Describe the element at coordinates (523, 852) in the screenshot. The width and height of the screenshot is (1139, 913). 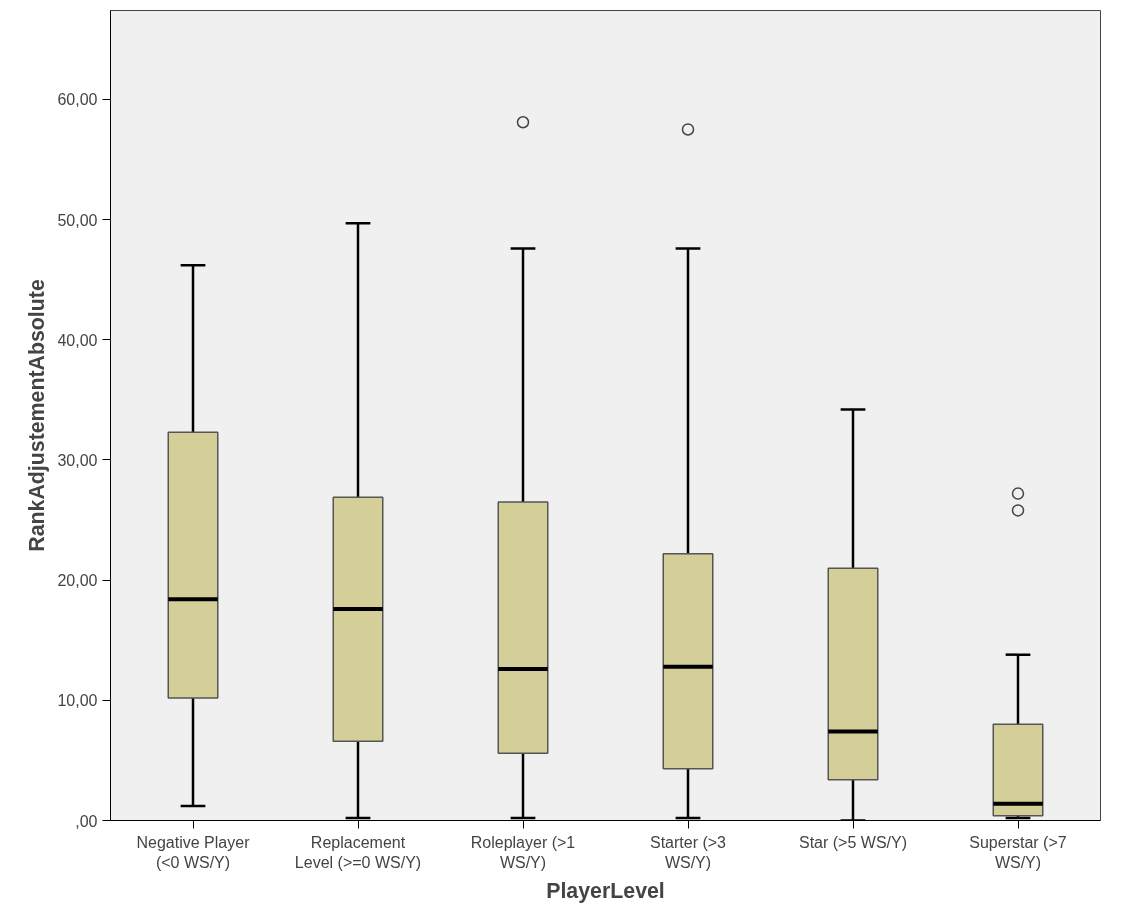
I see `x-tick-label: Roleplayer (>1 WS/Y)` at that location.